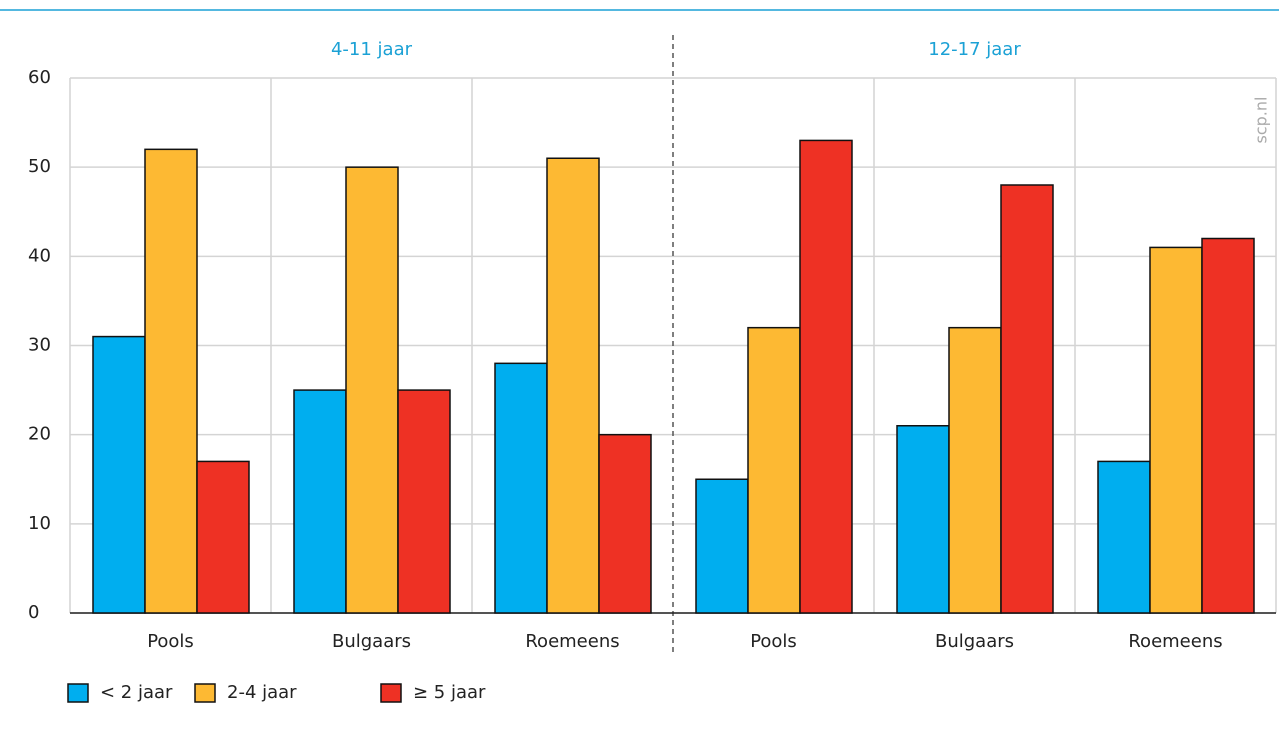 This screenshot has width=1279, height=731. What do you see at coordinates (136, 692) in the screenshot?
I see `legend-label: < 2 jaar` at bounding box center [136, 692].